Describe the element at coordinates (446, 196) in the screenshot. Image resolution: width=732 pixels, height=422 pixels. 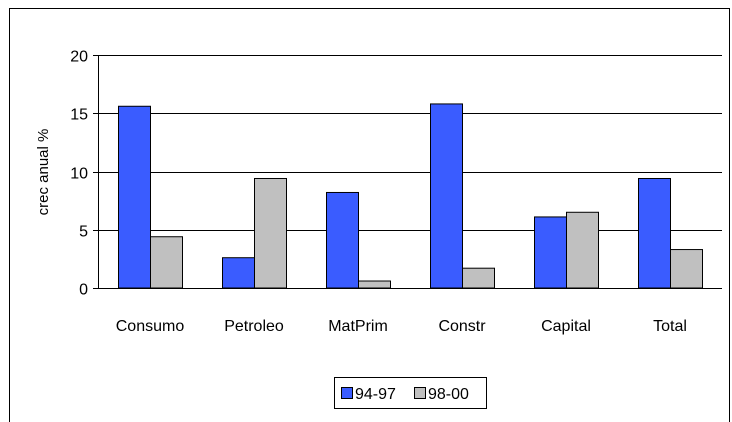
I see `bar-94-97-Constr` at that location.